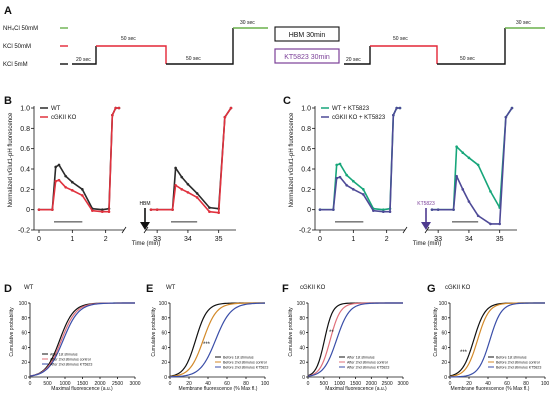 Image resolution: width=550 pixels, height=400 pixels. What do you see at coordinates (17, 47) in the screenshot?
I see `protocol-label-kcl50: KCl 50mM` at bounding box center [17, 47].